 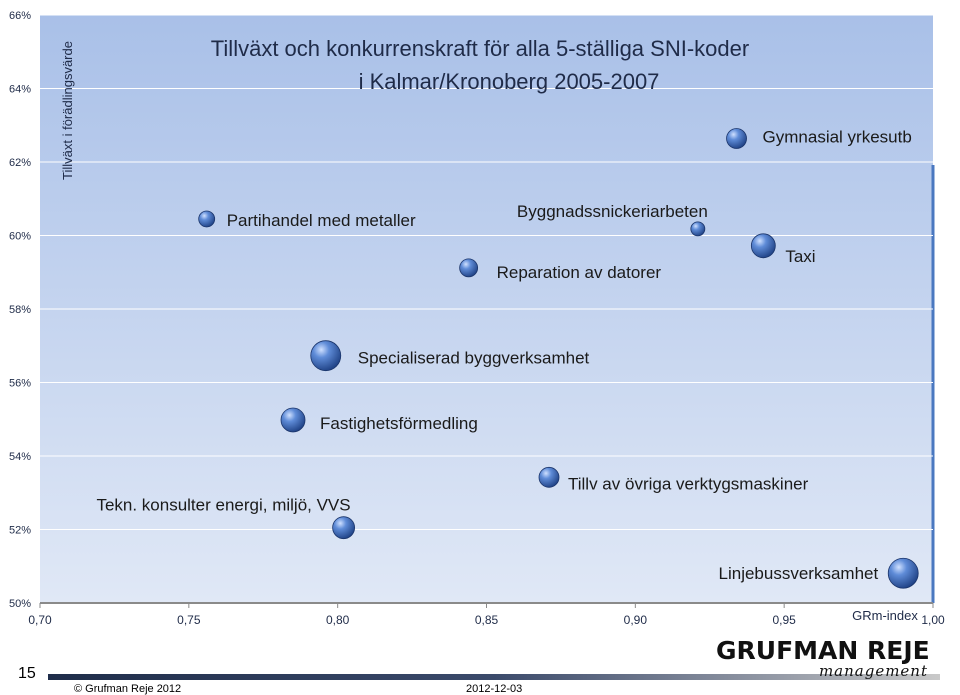 What do you see at coordinates (189, 620) in the screenshot?
I see `x-tick-label: 0,75` at bounding box center [189, 620].